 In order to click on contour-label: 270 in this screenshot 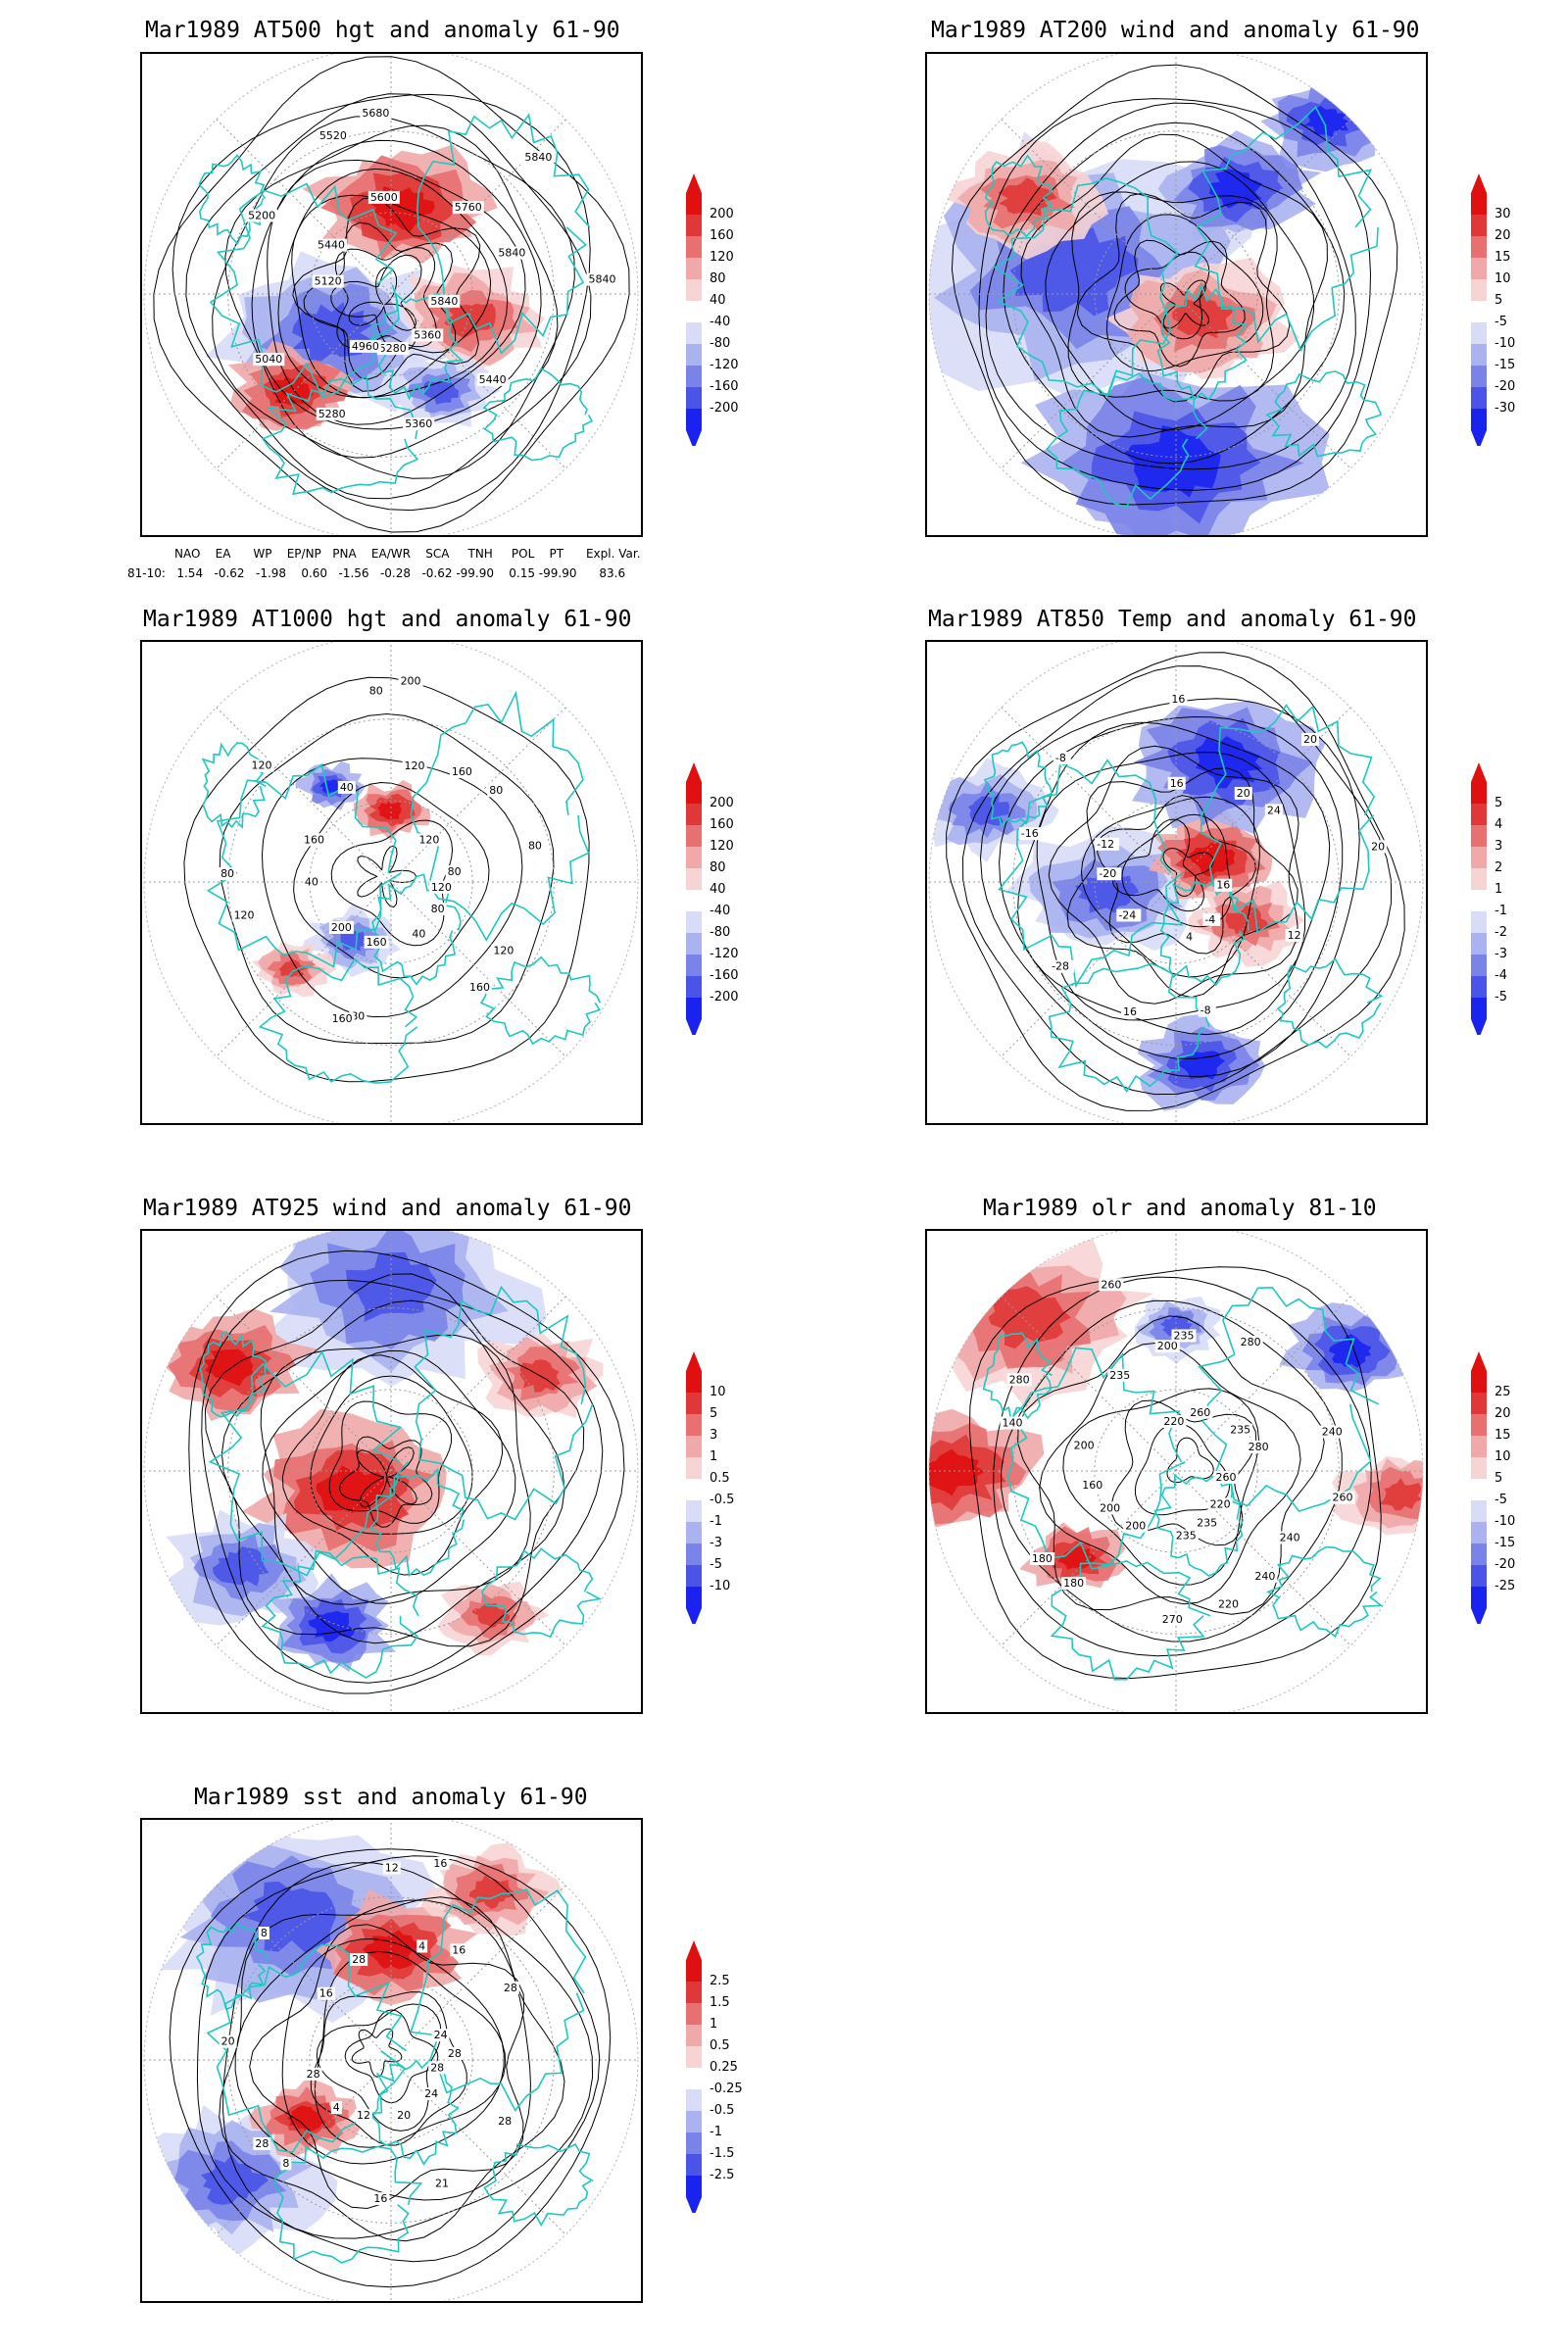, I will do `click(1172, 1619)`.